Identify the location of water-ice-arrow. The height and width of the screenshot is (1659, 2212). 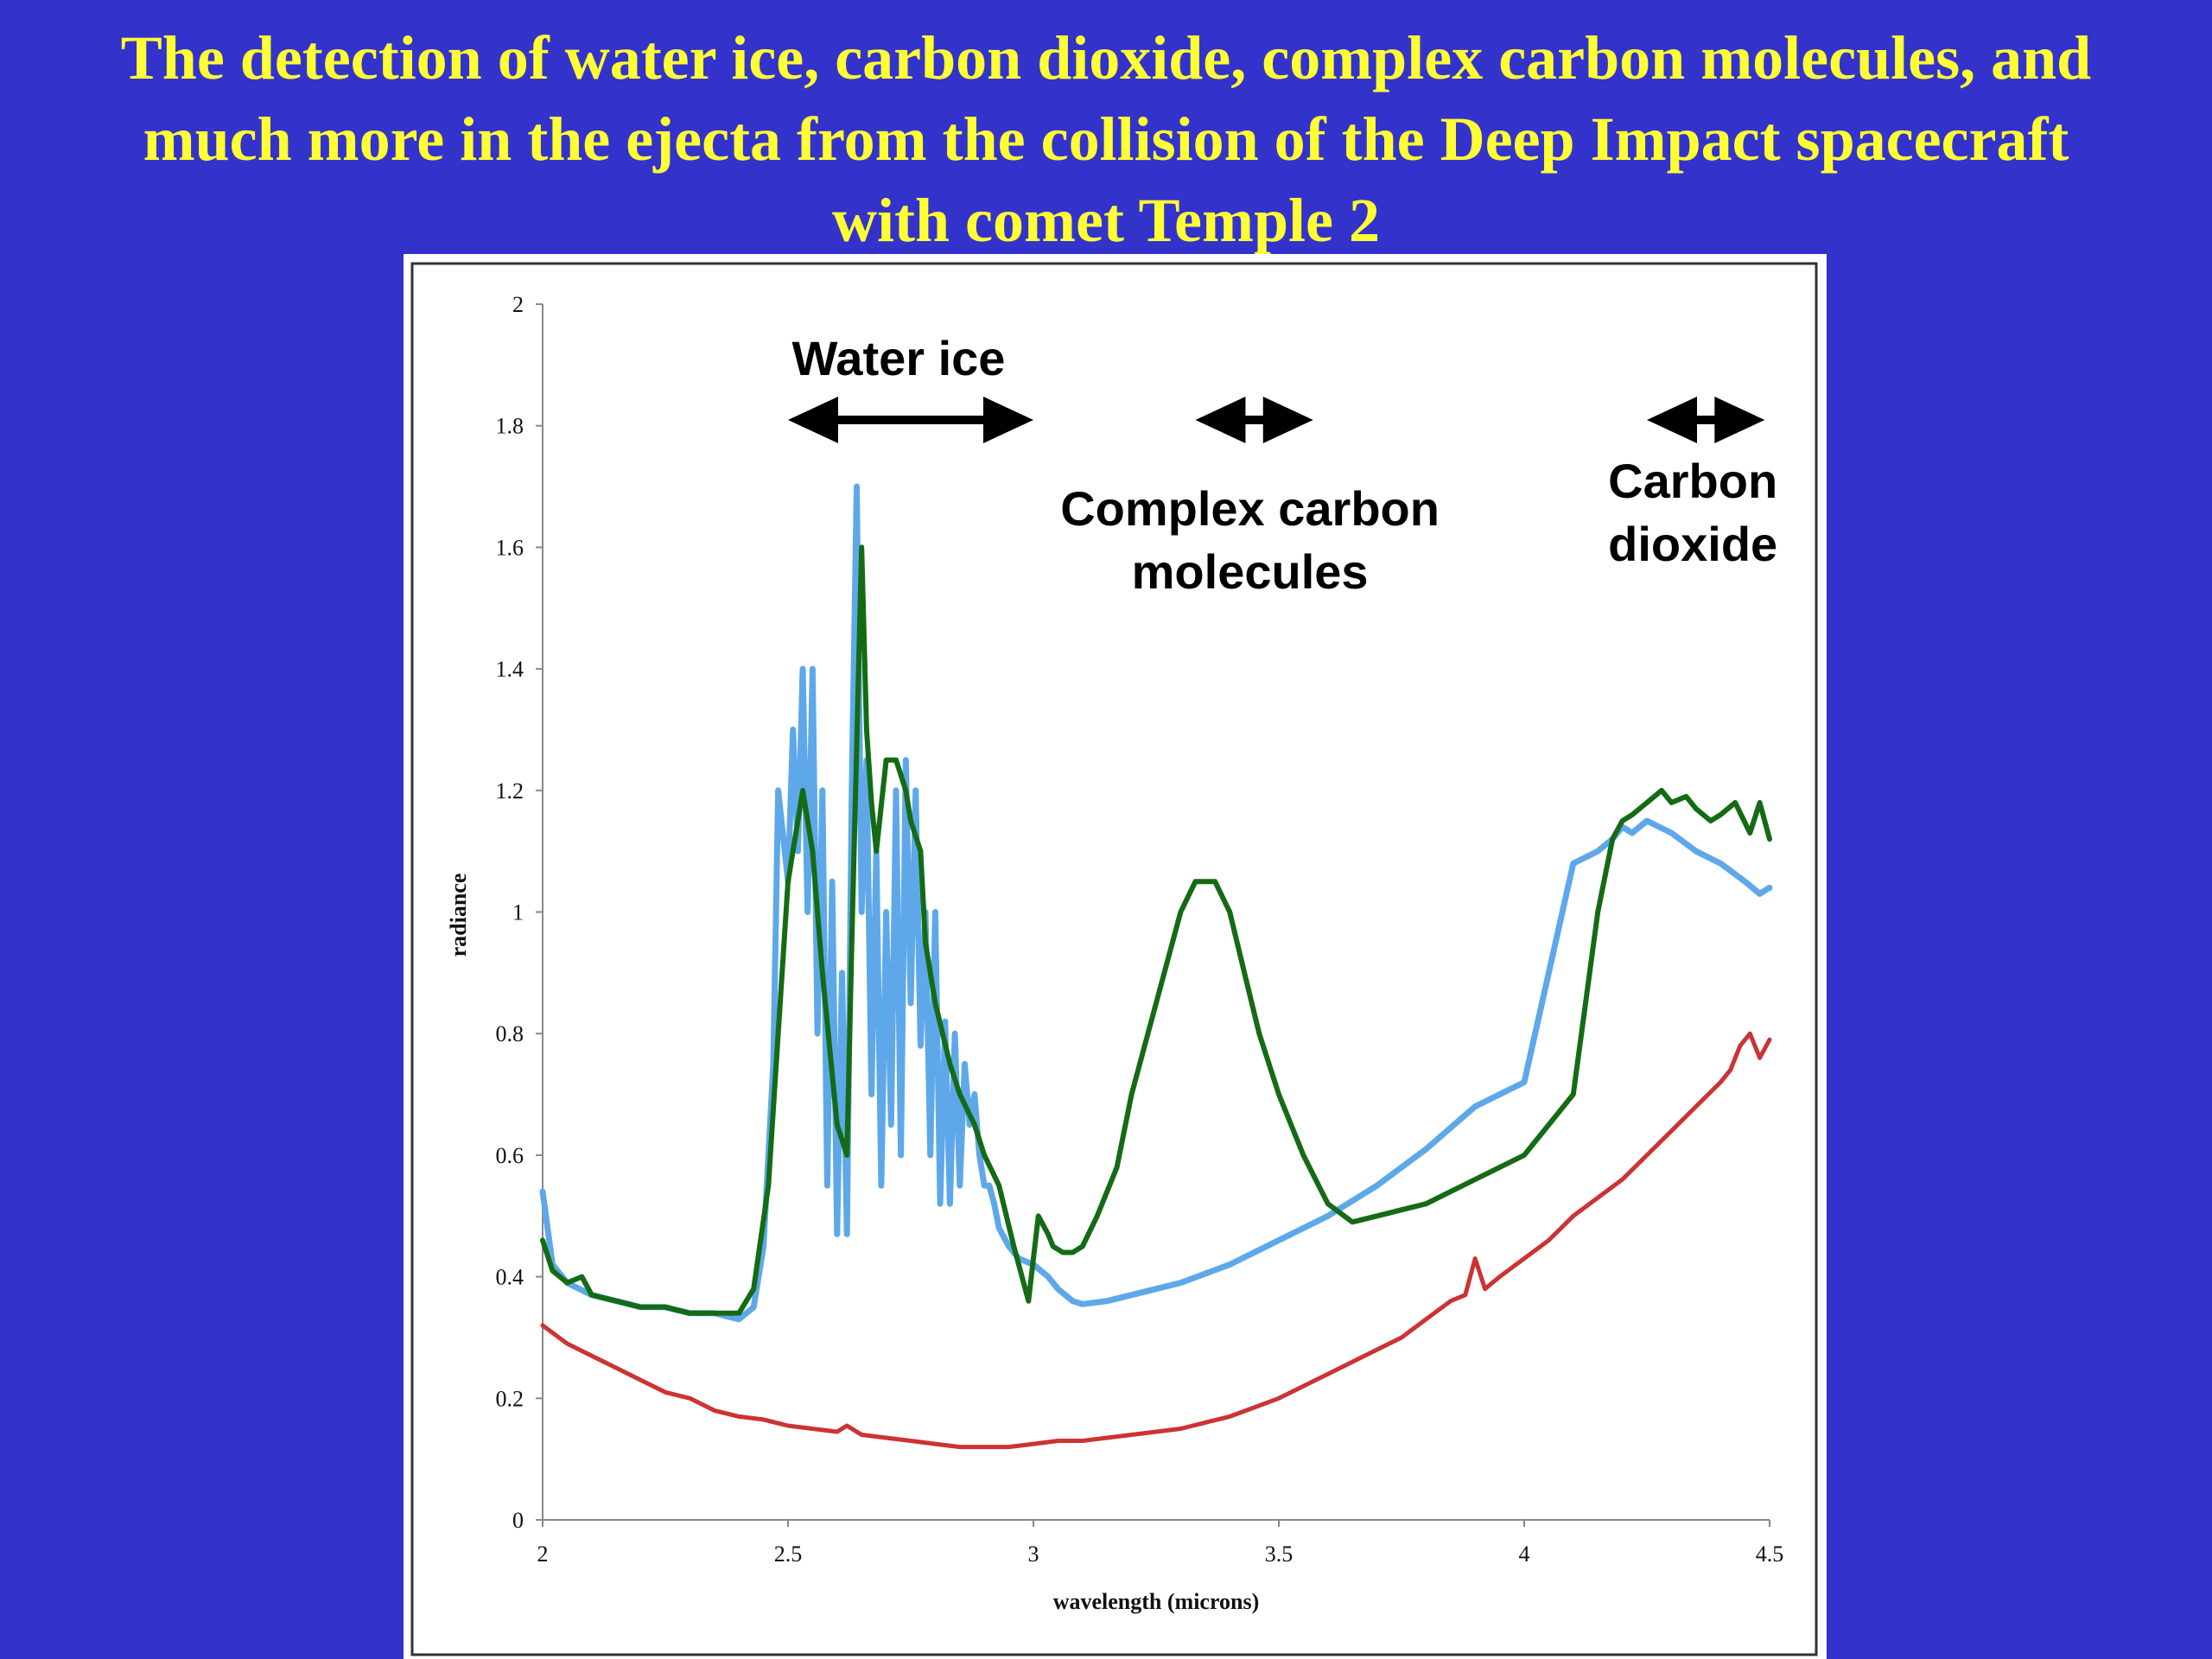
(910, 420).